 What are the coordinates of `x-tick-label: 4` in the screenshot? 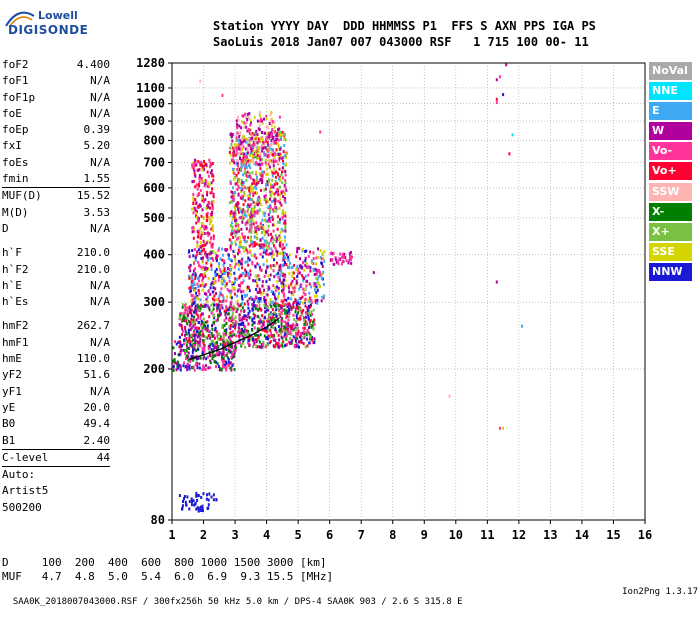 It's located at (266, 535).